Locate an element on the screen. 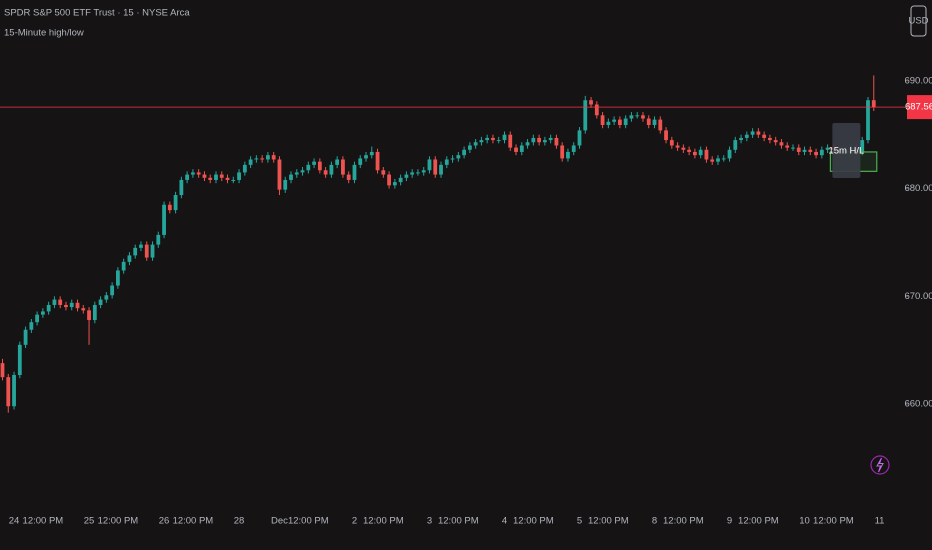  x-tick-label: 8 is located at coordinates (654, 521).